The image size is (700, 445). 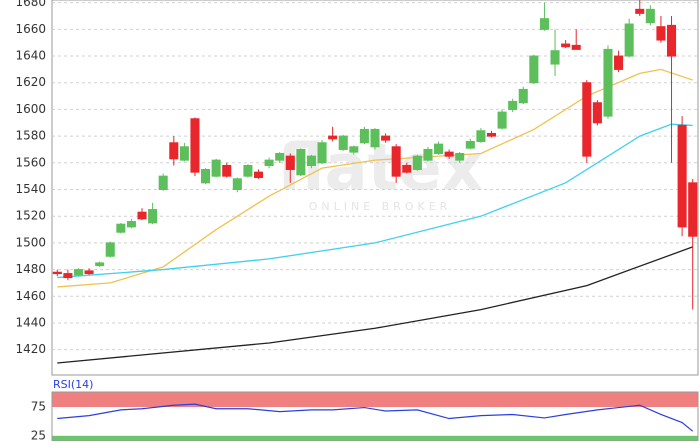 I want to click on watermark: flatex, so click(x=380, y=169).